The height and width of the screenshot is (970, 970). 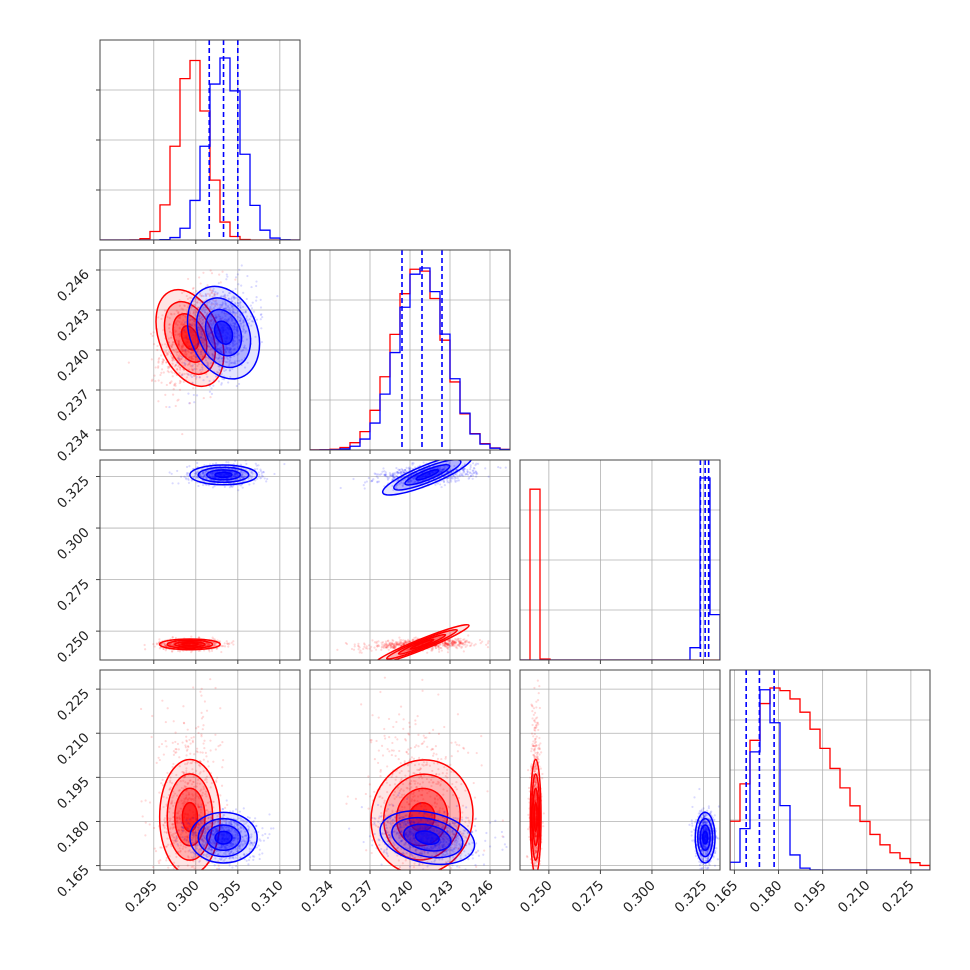 What do you see at coordinates (854, 897) in the screenshot?
I see `x-tick-label: 0.210` at bounding box center [854, 897].